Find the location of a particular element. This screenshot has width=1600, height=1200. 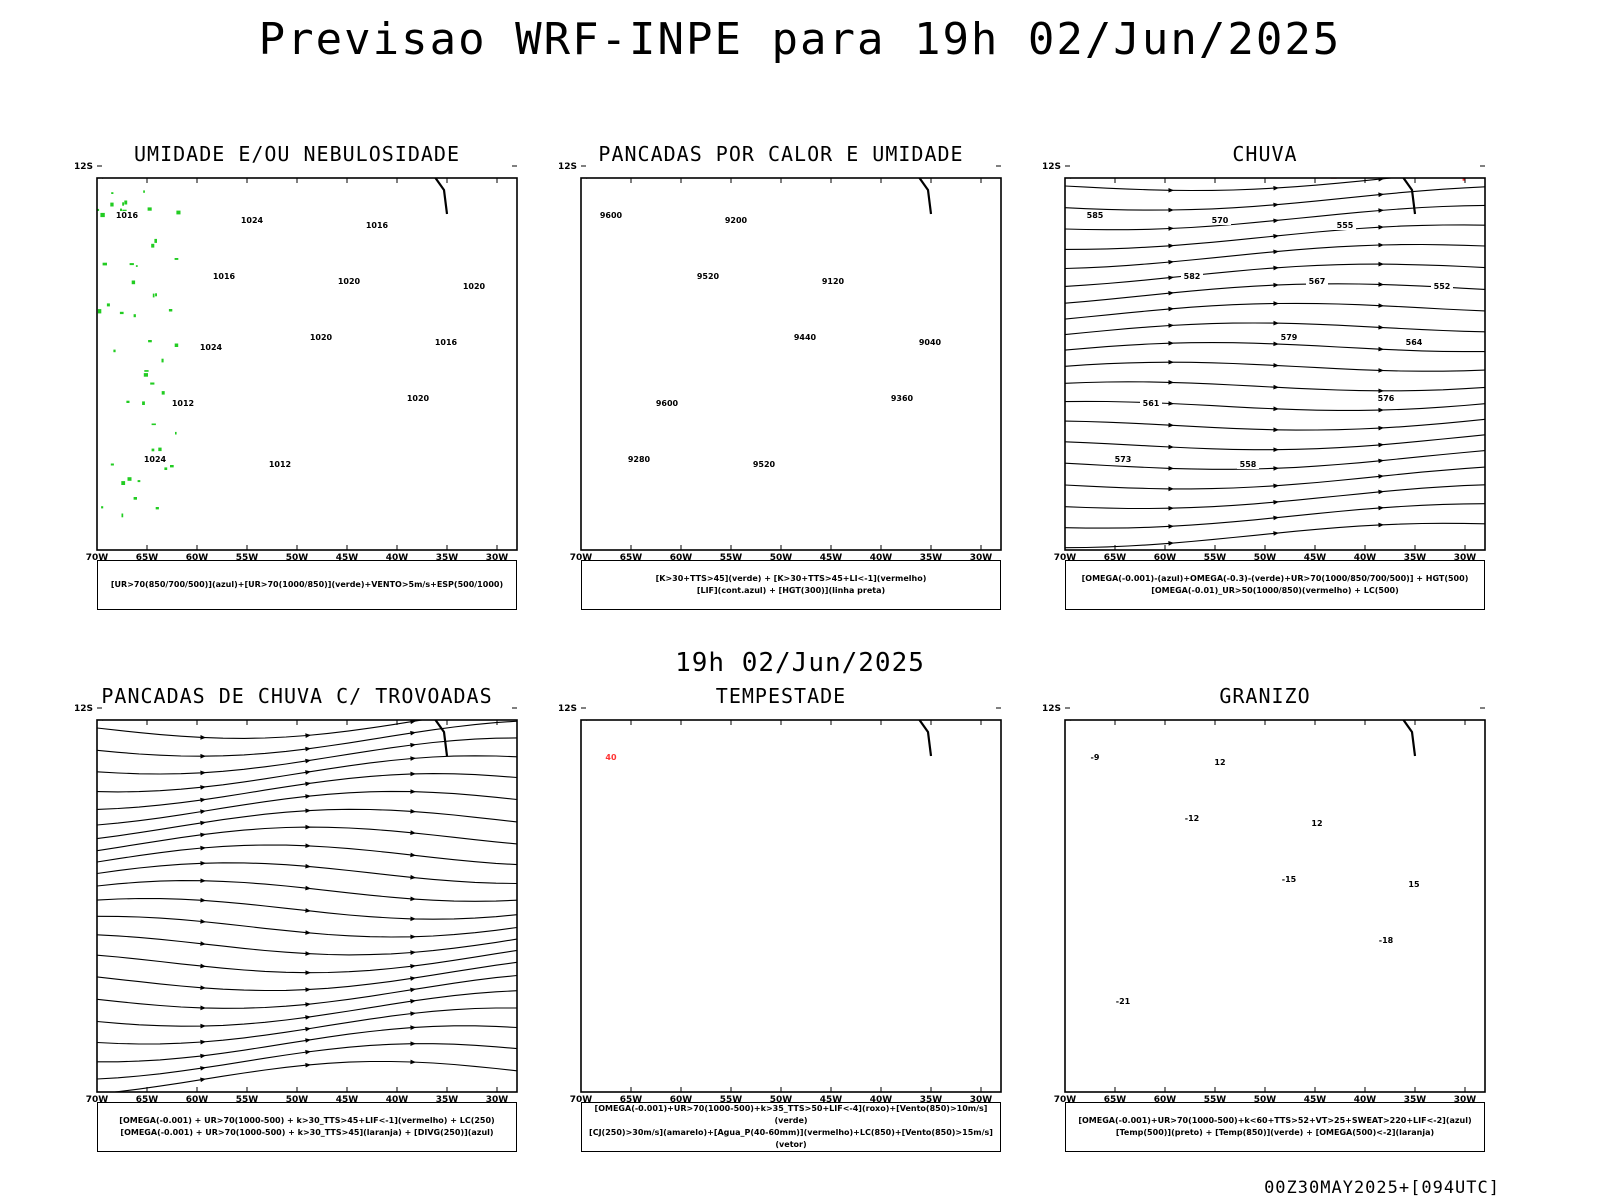

contour-label: 1024 is located at coordinates (252, 220).